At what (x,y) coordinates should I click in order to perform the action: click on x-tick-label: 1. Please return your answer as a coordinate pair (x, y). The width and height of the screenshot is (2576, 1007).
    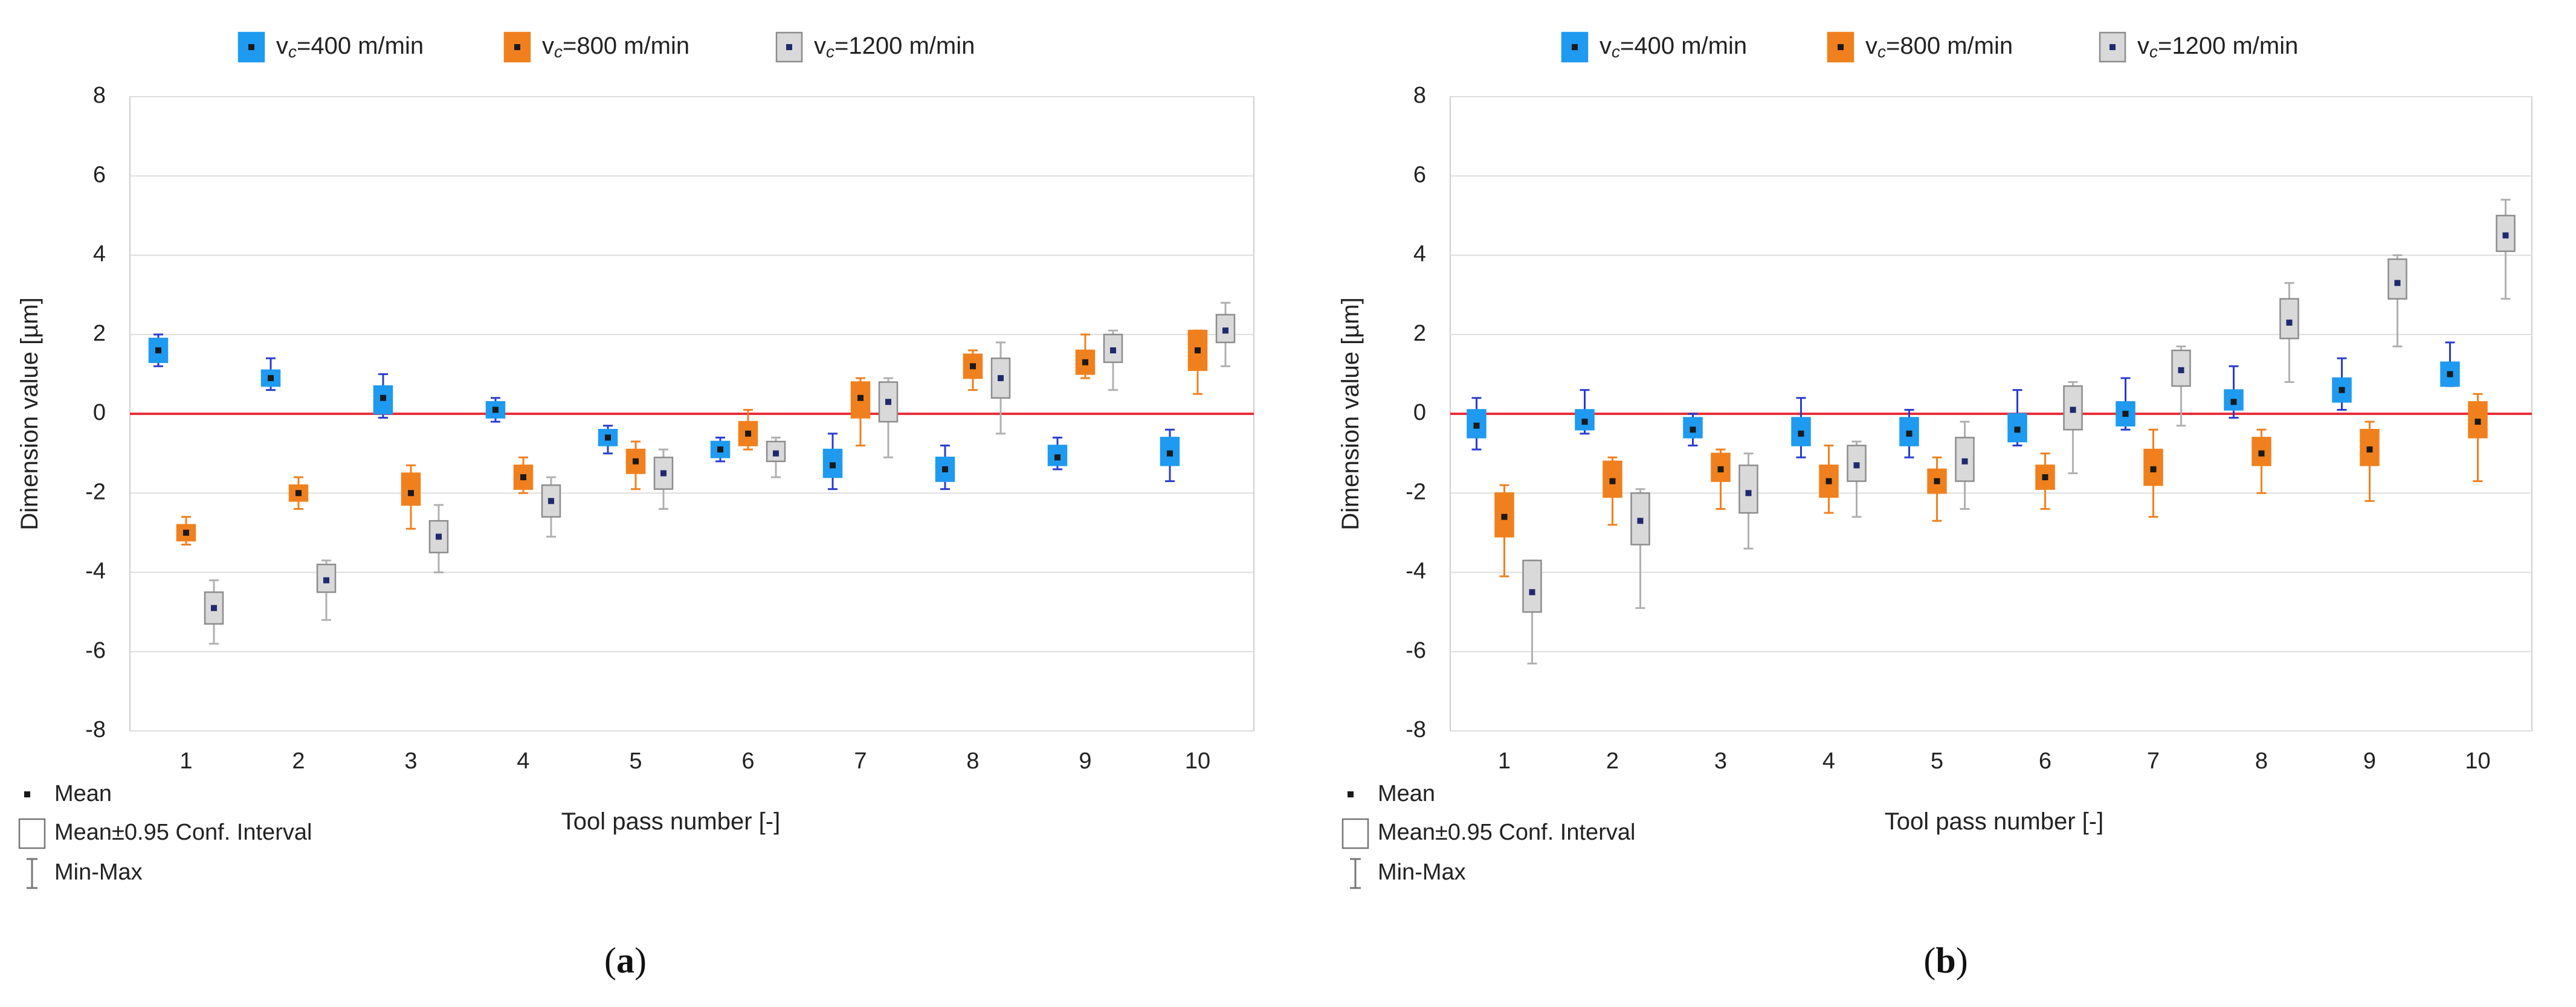
    Looking at the image, I should click on (186, 761).